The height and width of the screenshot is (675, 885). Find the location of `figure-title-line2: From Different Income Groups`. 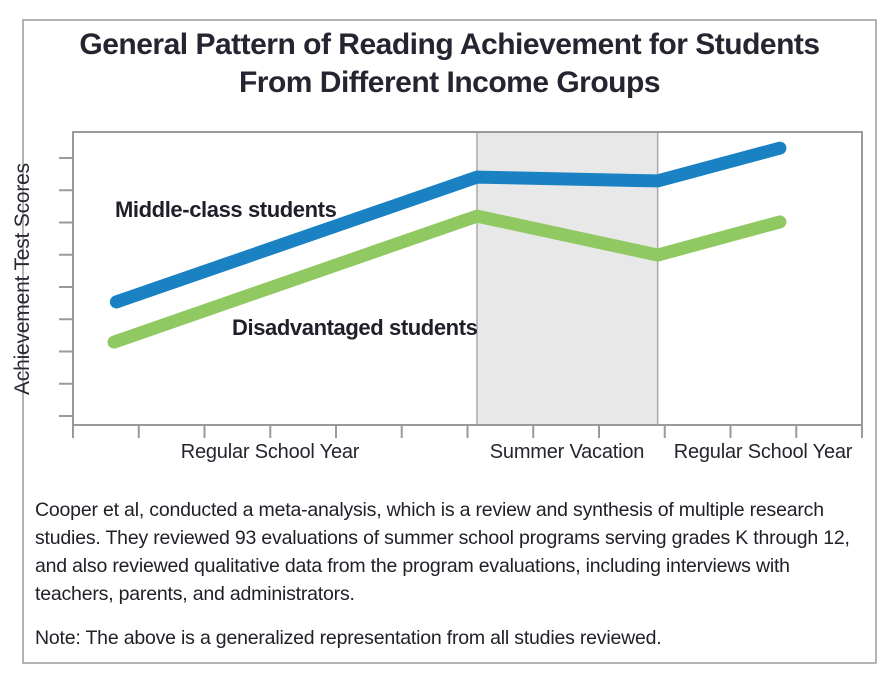

figure-title-line2: From Different Income Groups is located at coordinates (449, 82).